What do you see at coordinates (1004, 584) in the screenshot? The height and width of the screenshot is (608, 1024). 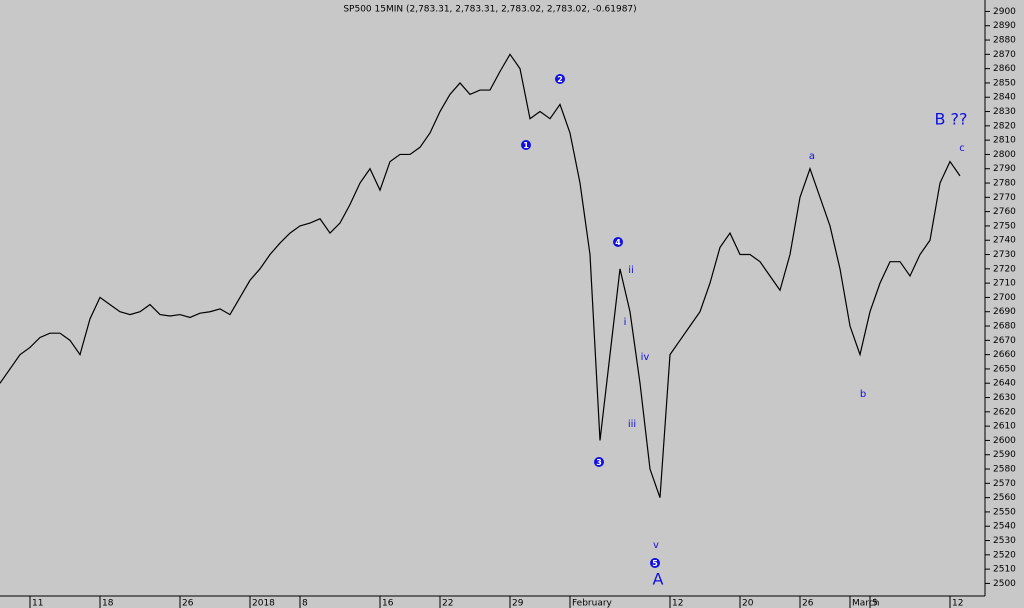 I see `y-tick-label: 2500` at bounding box center [1004, 584].